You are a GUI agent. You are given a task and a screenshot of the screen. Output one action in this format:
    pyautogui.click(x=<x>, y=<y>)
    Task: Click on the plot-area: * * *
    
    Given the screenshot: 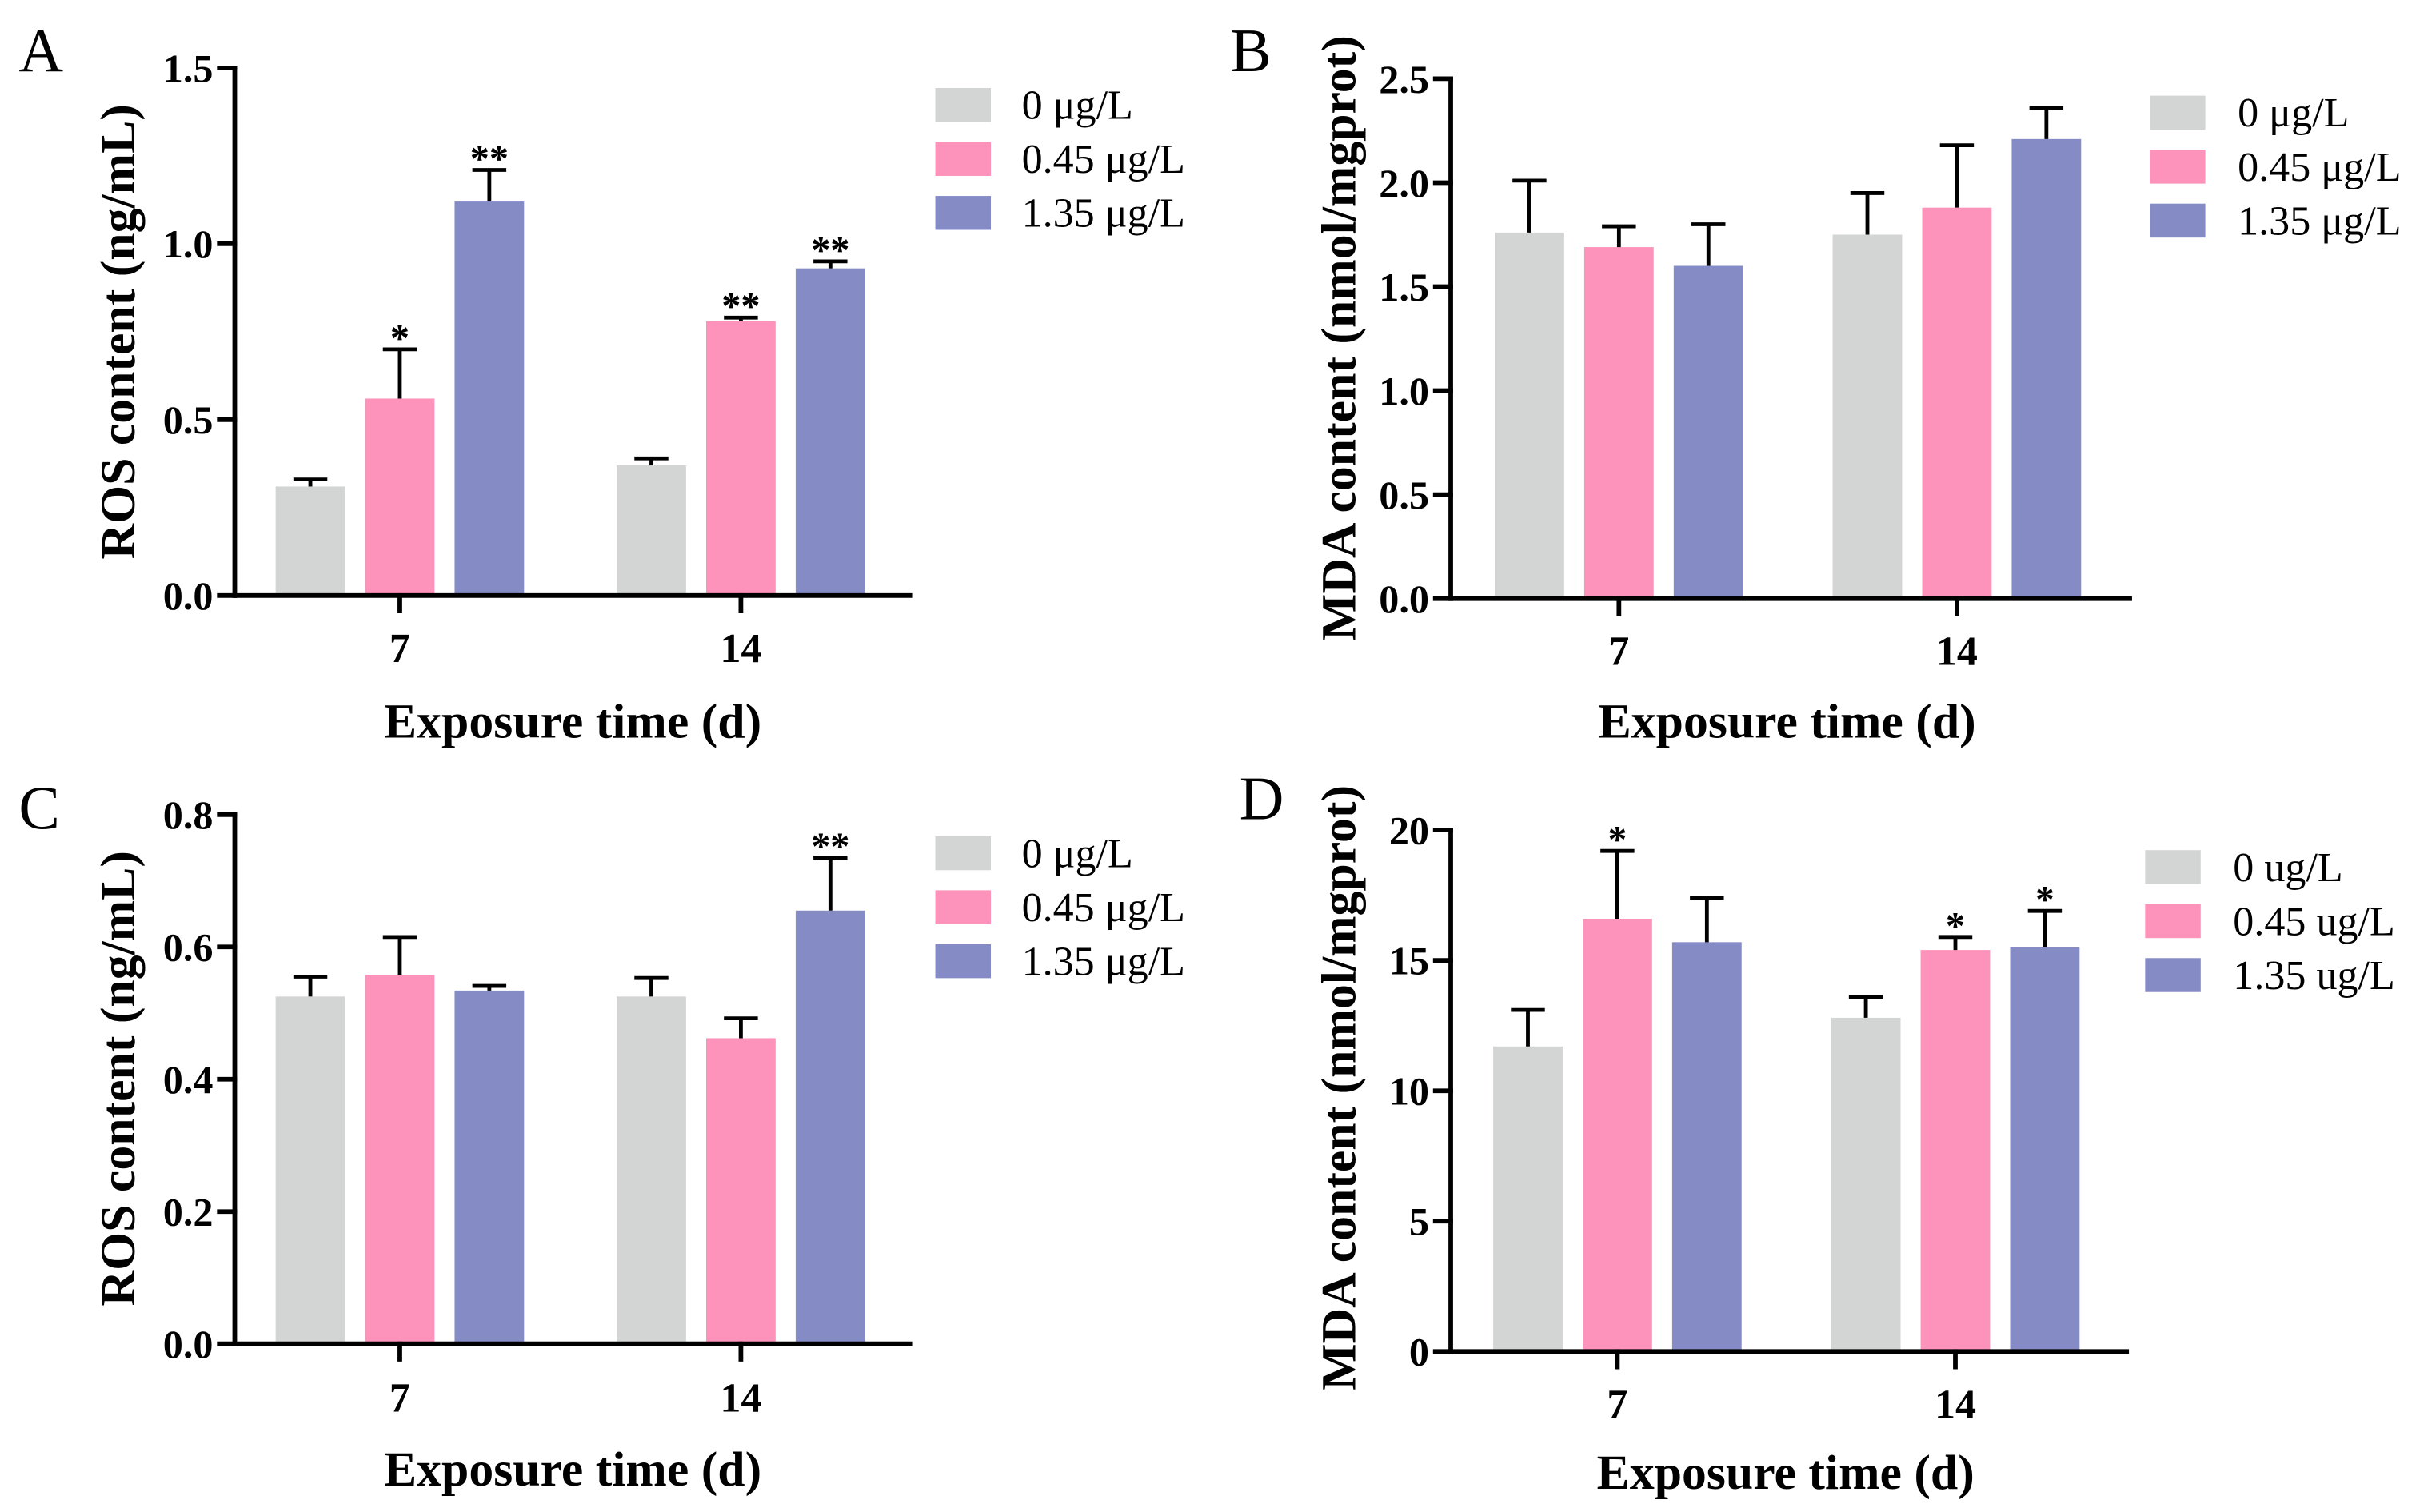 What is the action you would take?
    pyautogui.click(x=1786, y=1085)
    